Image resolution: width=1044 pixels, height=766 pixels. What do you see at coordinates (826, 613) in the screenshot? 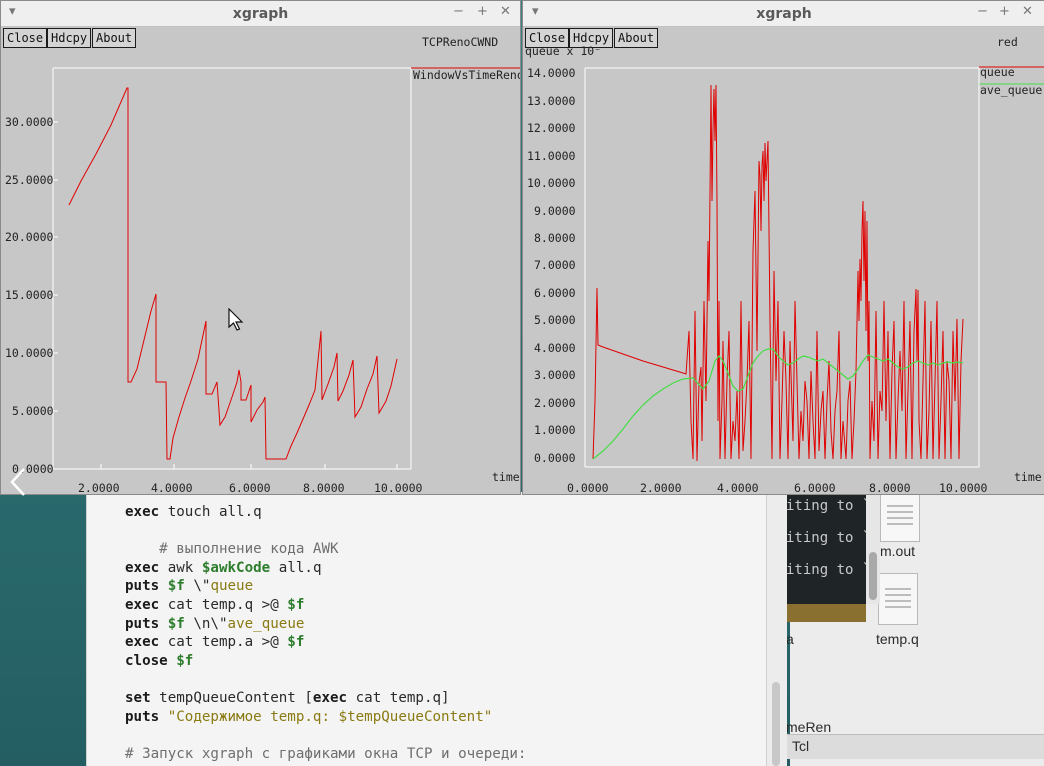
I see `terminal-bottom-strip` at bounding box center [826, 613].